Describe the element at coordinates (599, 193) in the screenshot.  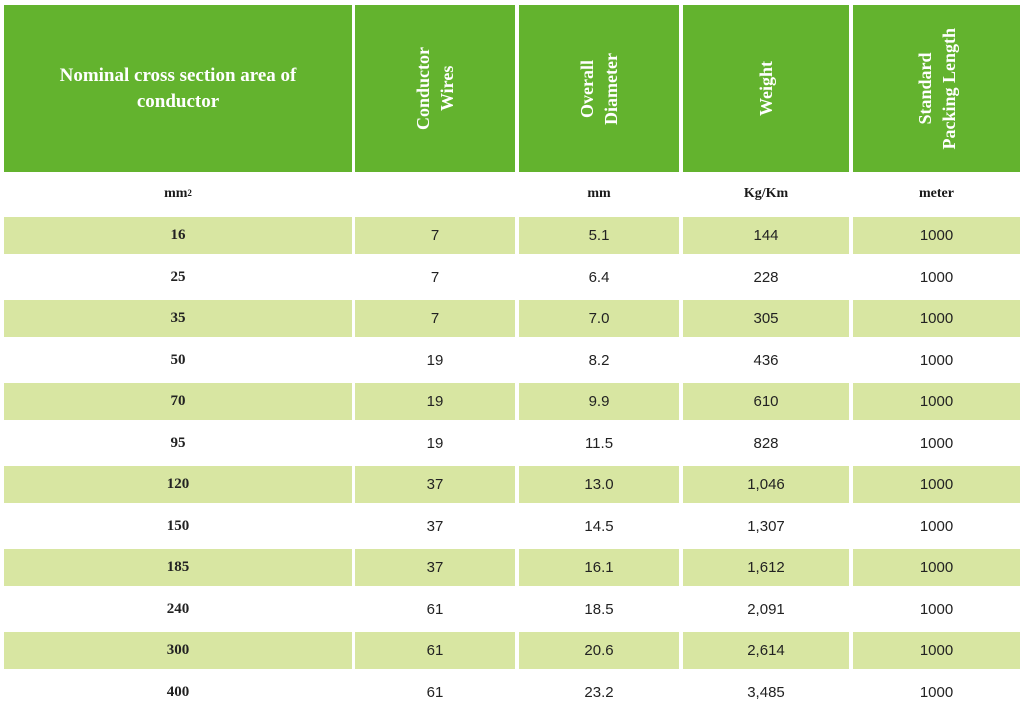
I see `unit-overall-diameter: mm` at that location.